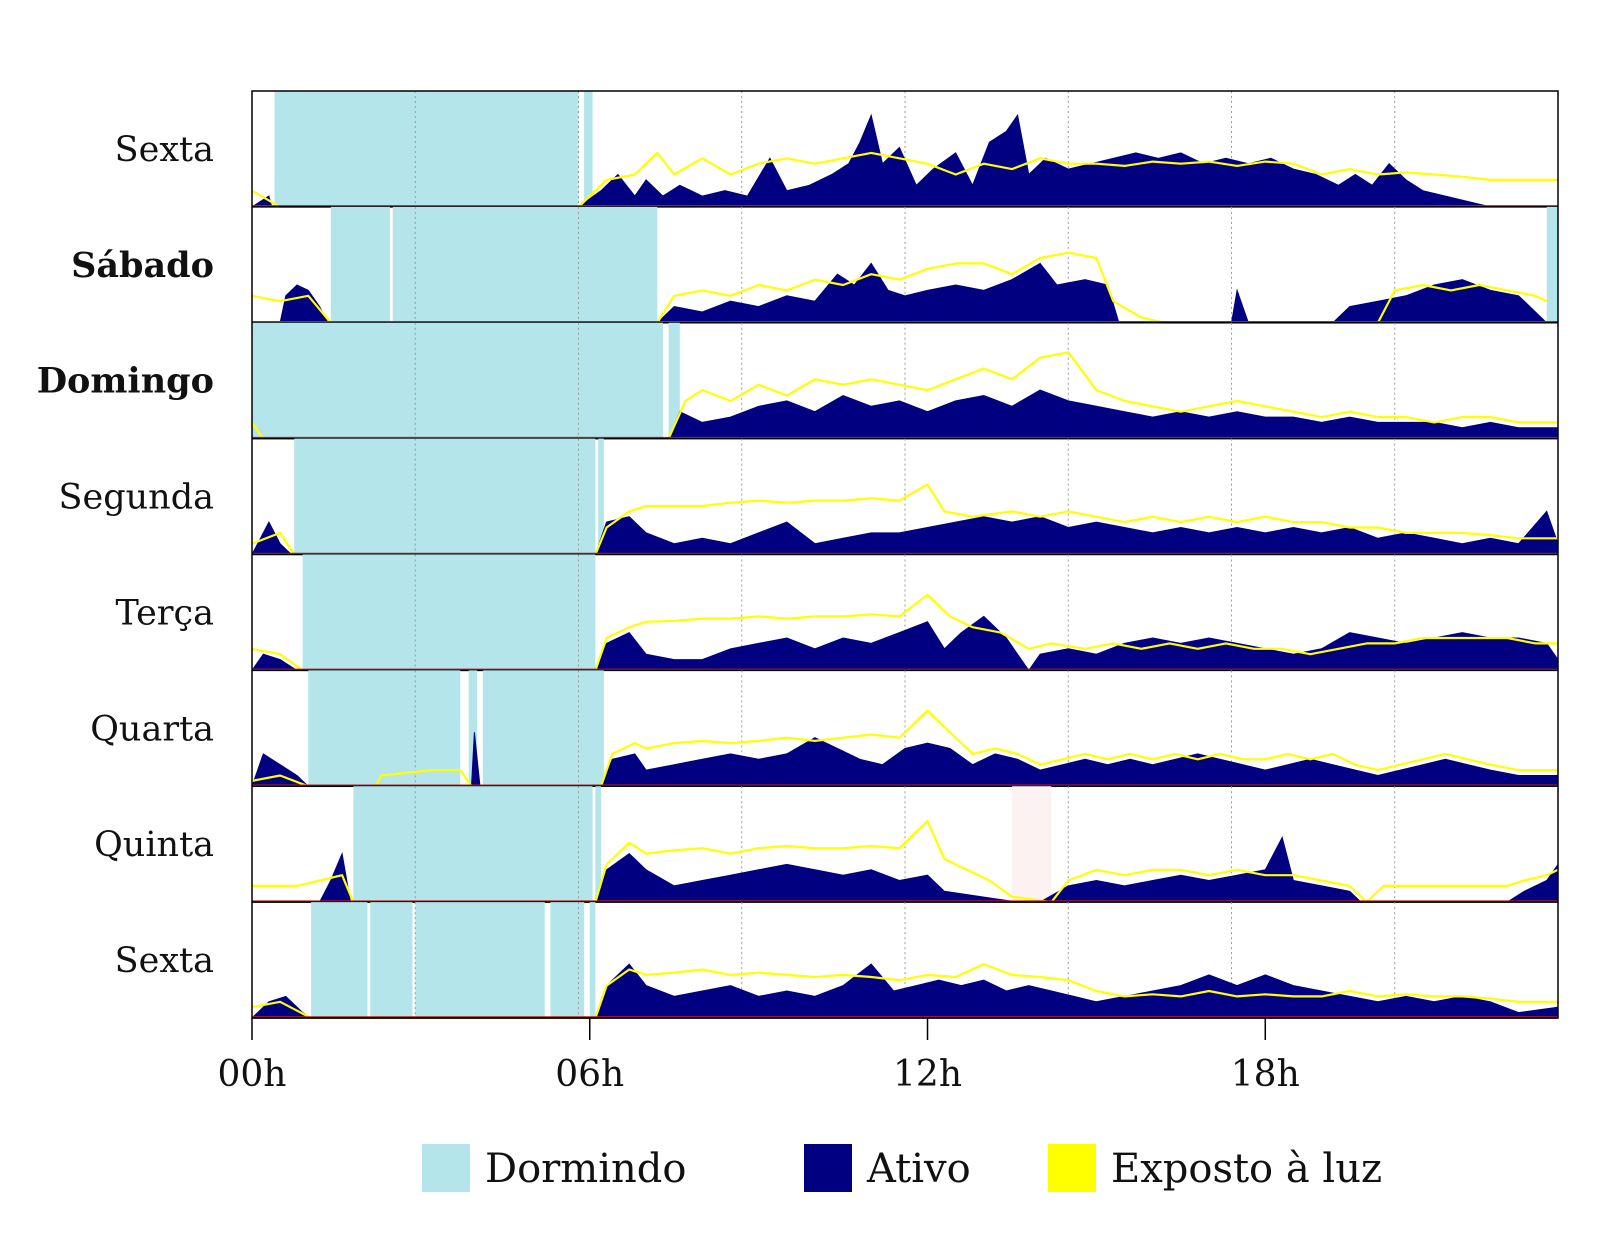 The height and width of the screenshot is (1244, 1600). Describe the element at coordinates (1265, 1074) in the screenshot. I see `x-tick-label: 18h` at that location.